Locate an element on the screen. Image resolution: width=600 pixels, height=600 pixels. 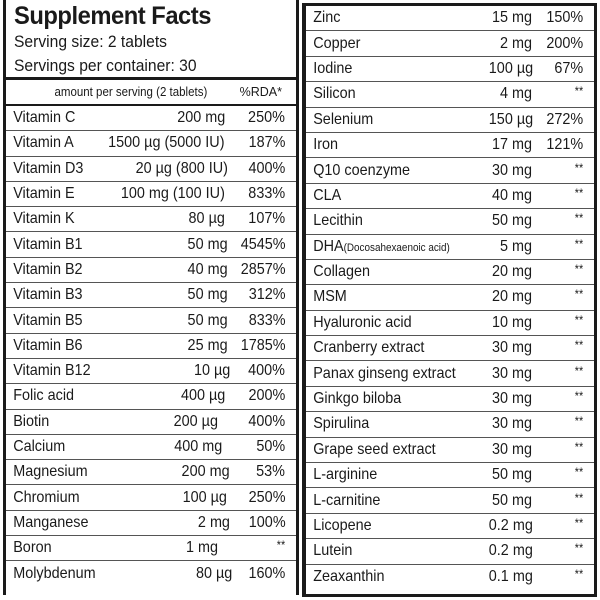
nutrient-rda: 187% is located at coordinates (267, 143).